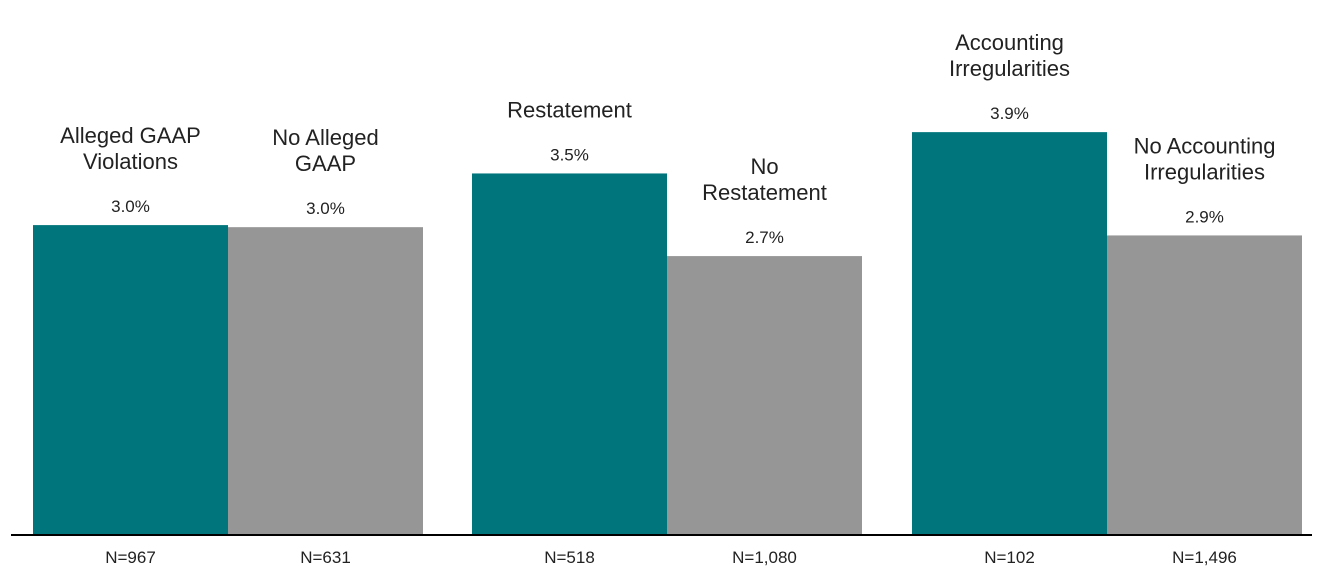  What do you see at coordinates (569, 557) in the screenshot?
I see `sample-size-label: N=518` at bounding box center [569, 557].